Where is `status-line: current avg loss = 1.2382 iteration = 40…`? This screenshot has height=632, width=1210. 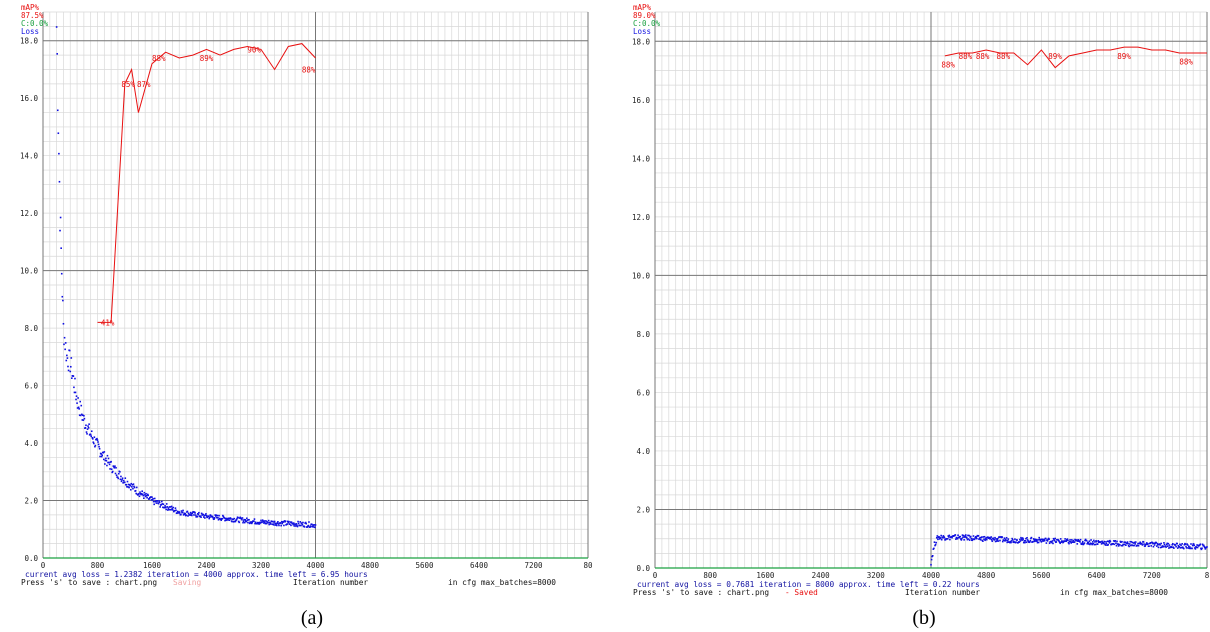
status-line: current avg loss = 1.2382 iteration = 40… is located at coordinates (196, 574).